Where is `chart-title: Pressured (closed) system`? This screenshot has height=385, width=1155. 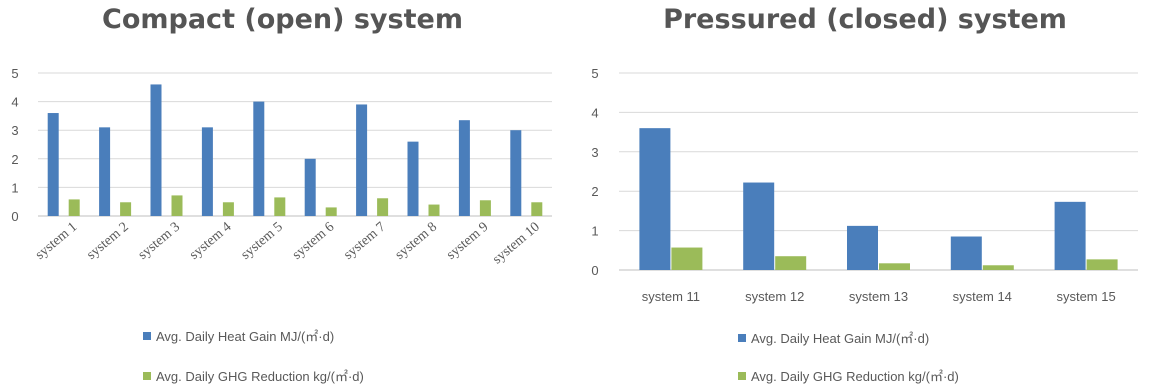
chart-title: Pressured (closed) system is located at coordinates (865, 19).